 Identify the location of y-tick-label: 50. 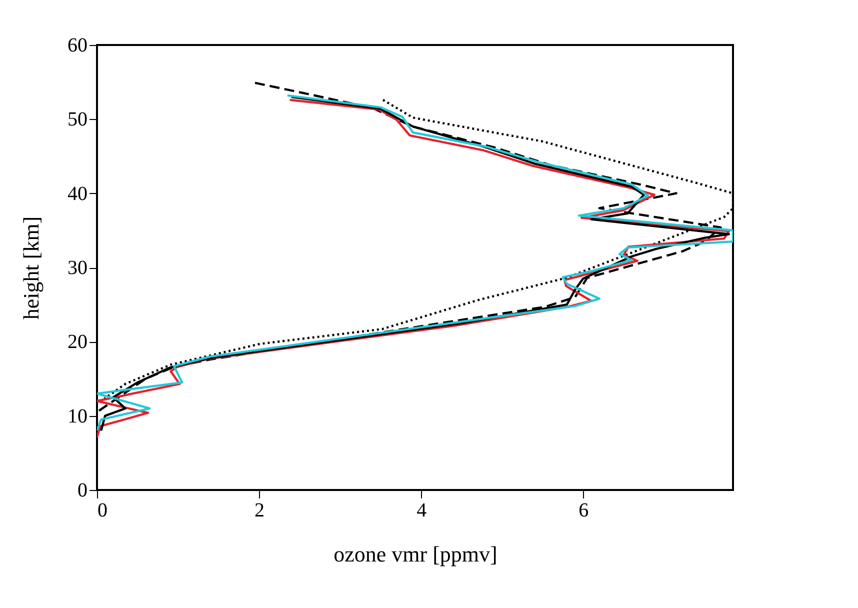
(78, 119).